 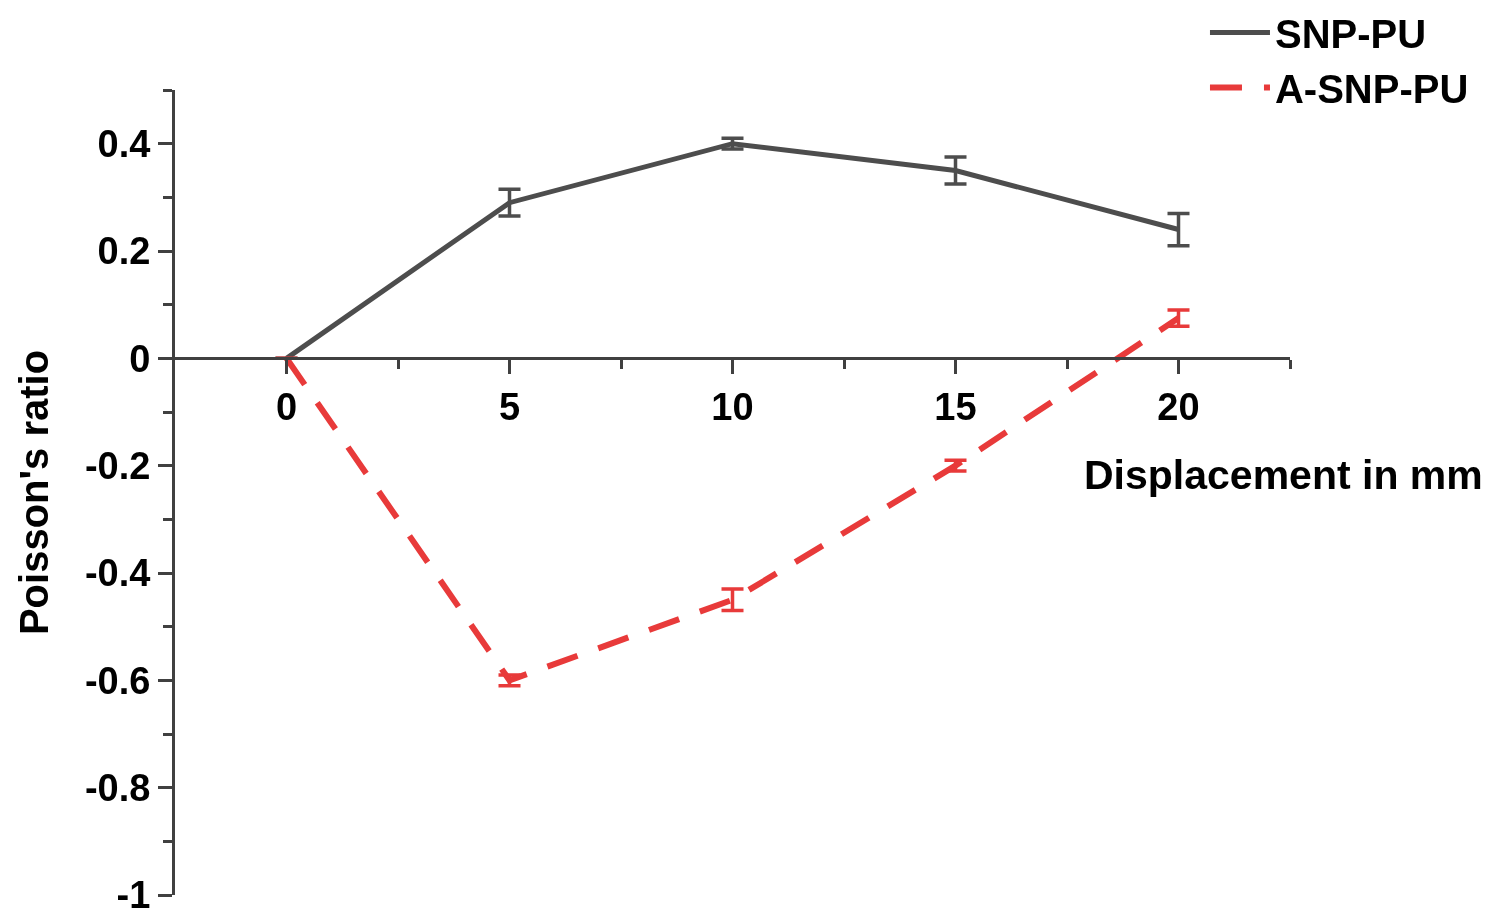 What do you see at coordinates (124, 251) in the screenshot?
I see `y-tick-label: 0.2` at bounding box center [124, 251].